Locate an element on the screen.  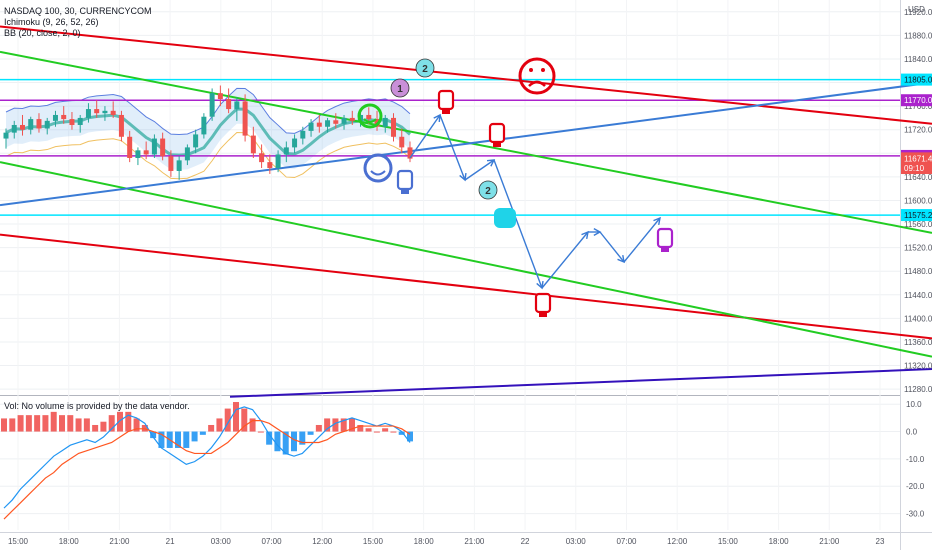
cat-sticker-icon is located at coordinates (505, 218).